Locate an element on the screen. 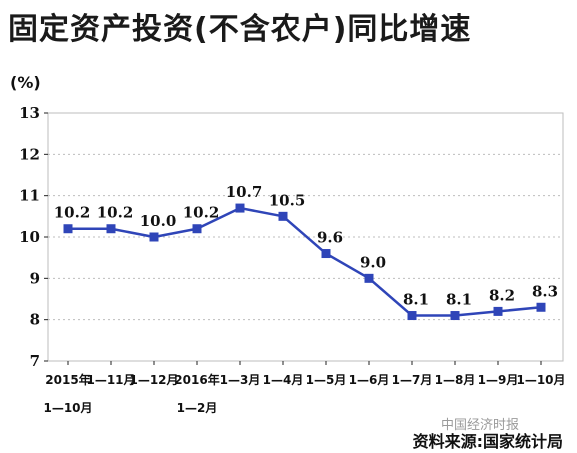 The width and height of the screenshot is (577, 453). x-tick-label: 1—8月 is located at coordinates (455, 380).